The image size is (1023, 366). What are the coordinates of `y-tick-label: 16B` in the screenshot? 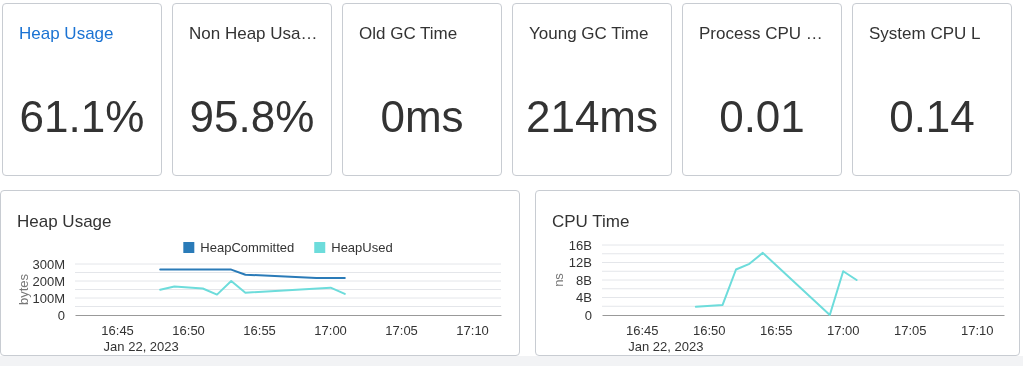 It's located at (580, 245).